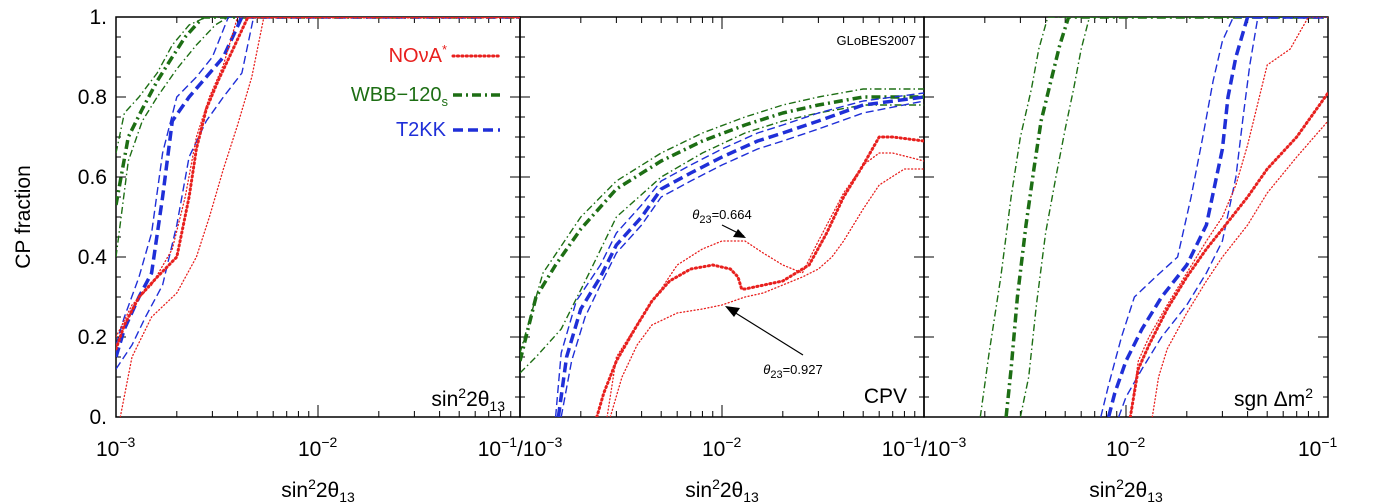 The image size is (1375, 504). I want to click on legend-entry-wbb: WBB−120s, so click(425, 96).